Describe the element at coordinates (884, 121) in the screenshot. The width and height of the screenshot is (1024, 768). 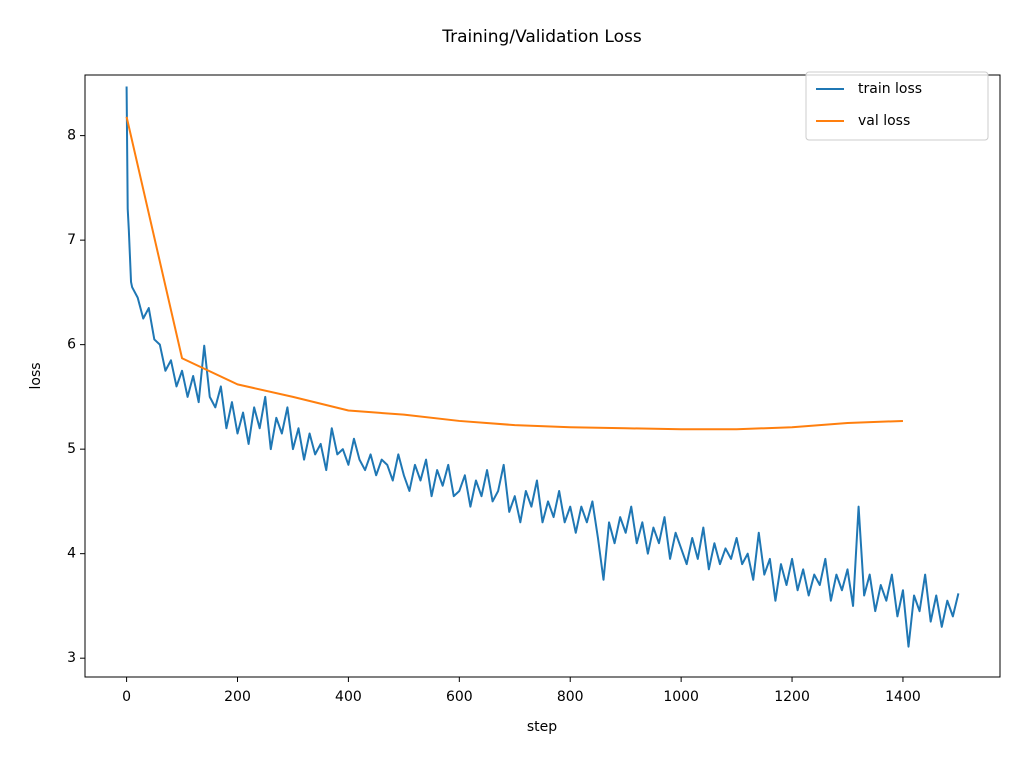
I see `legend-label: val loss` at that location.